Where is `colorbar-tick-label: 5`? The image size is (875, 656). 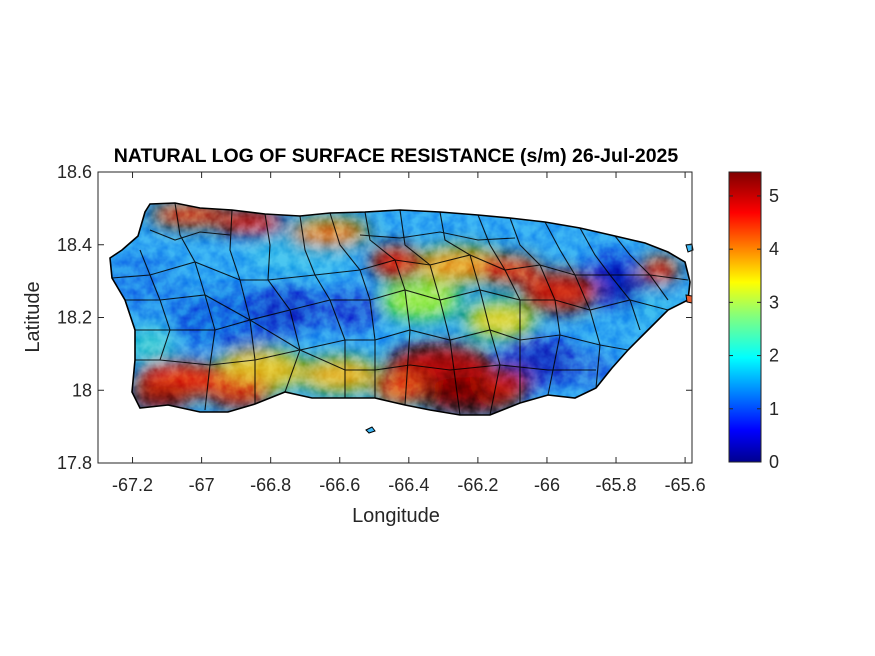
colorbar-tick-label: 5 is located at coordinates (774, 196).